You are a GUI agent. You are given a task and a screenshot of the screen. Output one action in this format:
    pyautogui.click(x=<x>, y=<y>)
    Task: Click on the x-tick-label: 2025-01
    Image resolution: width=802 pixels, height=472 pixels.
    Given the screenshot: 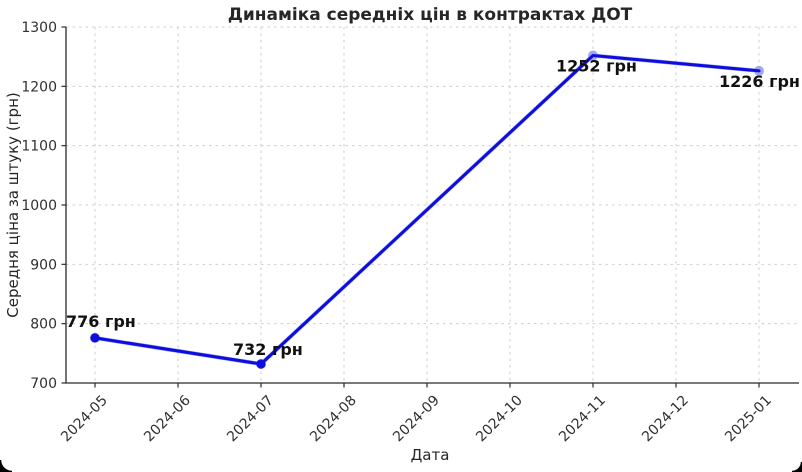 What is the action you would take?
    pyautogui.click(x=748, y=419)
    